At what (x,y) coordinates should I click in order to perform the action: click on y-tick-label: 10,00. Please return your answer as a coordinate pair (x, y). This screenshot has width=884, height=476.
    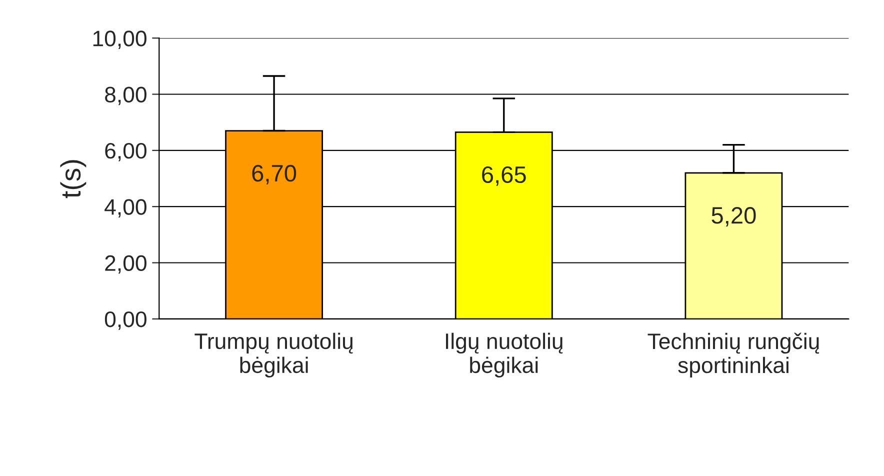
    Looking at the image, I should click on (119, 39).